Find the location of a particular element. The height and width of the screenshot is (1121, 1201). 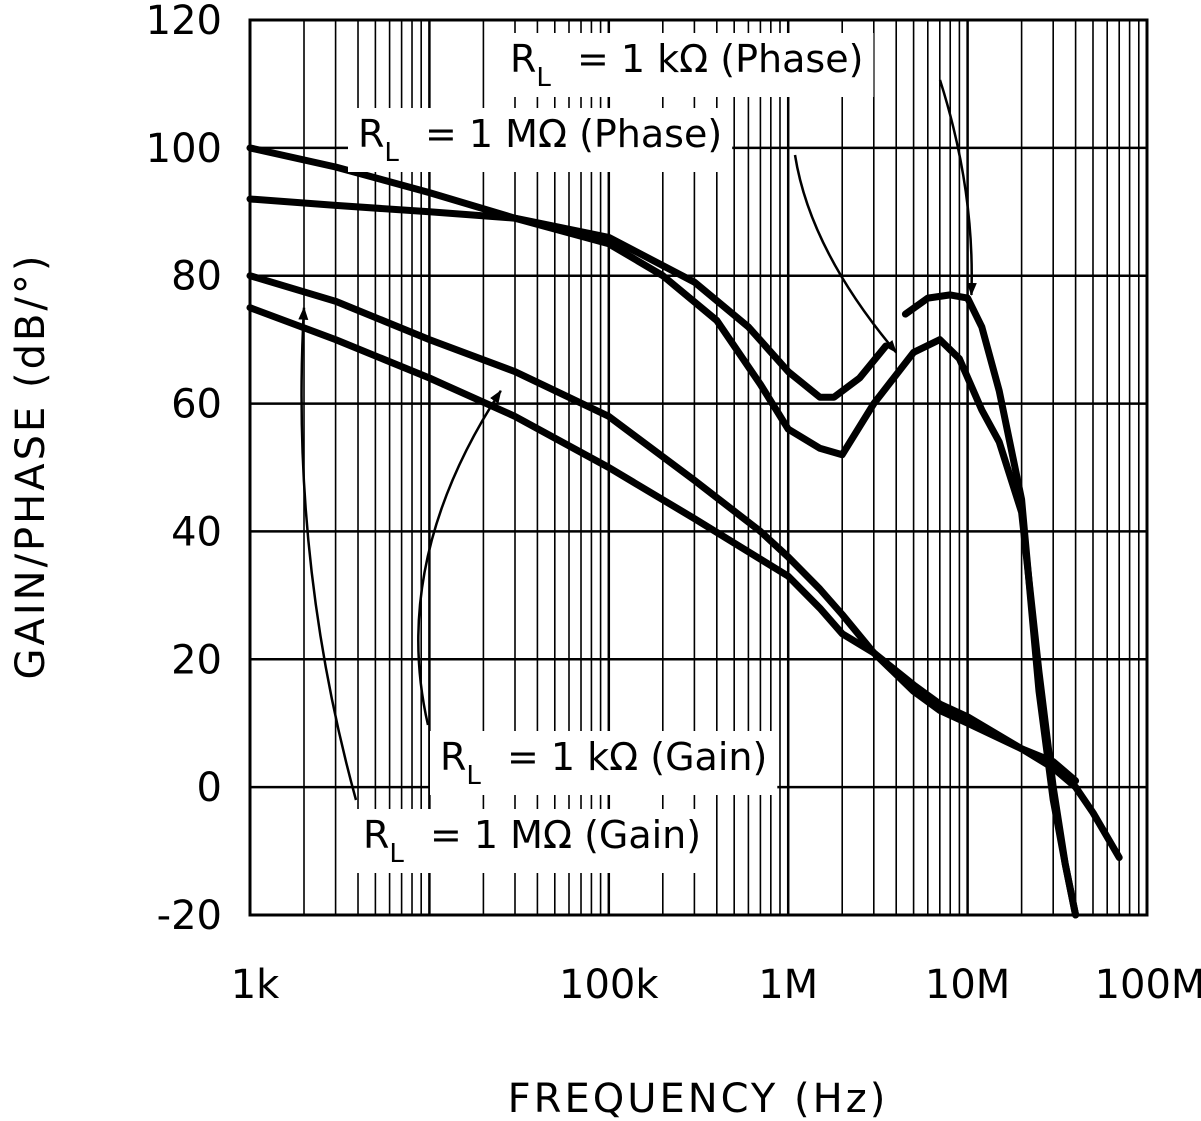

x-tick-label: 10M is located at coordinates (967, 985).